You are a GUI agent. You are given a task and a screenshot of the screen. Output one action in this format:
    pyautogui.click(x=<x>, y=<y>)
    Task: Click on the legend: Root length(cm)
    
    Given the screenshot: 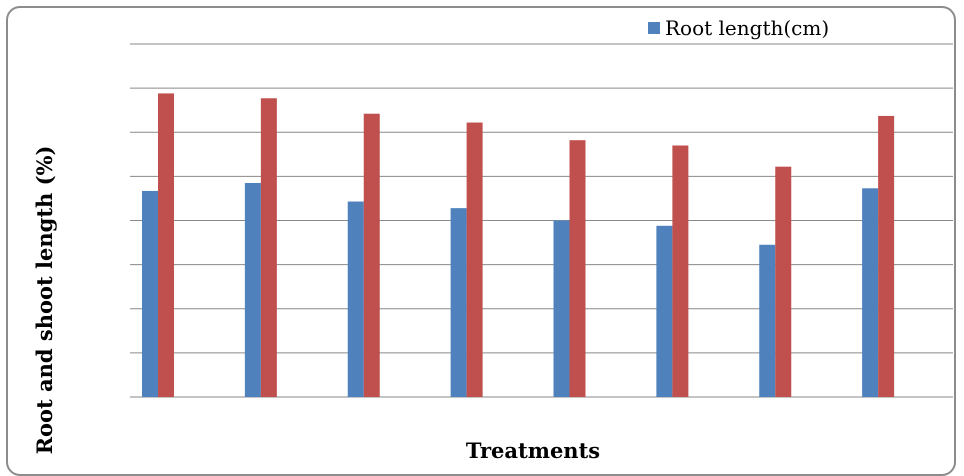 What is the action you would take?
    pyautogui.click(x=738, y=28)
    